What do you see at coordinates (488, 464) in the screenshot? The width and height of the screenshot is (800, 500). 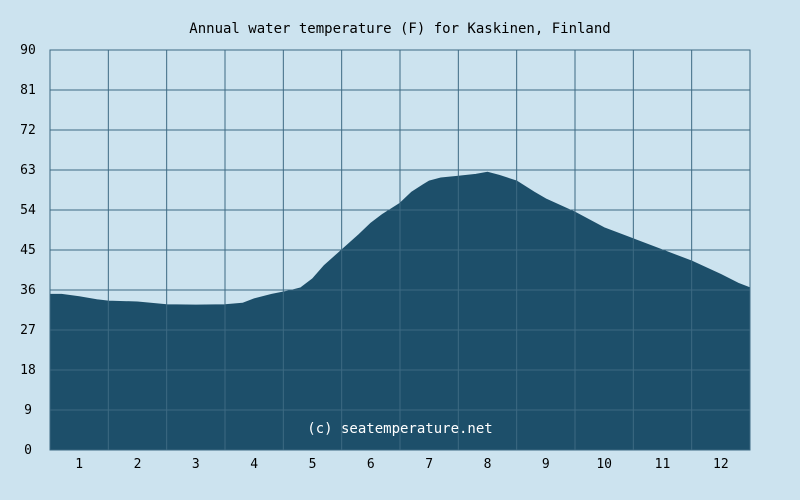 I see `x-tick-label: 8` at bounding box center [488, 464].